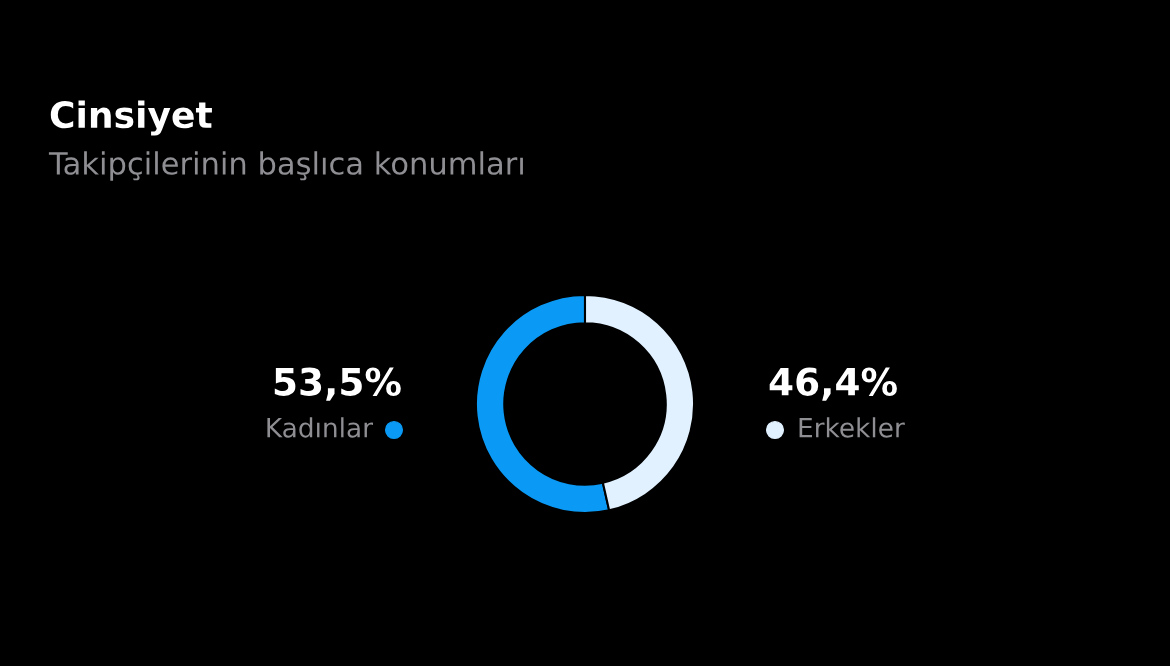  I want to click on data-label: 53,5%, so click(337, 384).